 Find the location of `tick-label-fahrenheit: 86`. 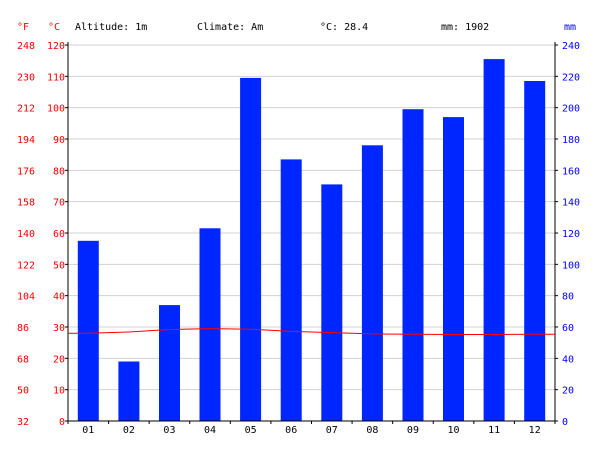

tick-label-fahrenheit: 86 is located at coordinates (23, 328).